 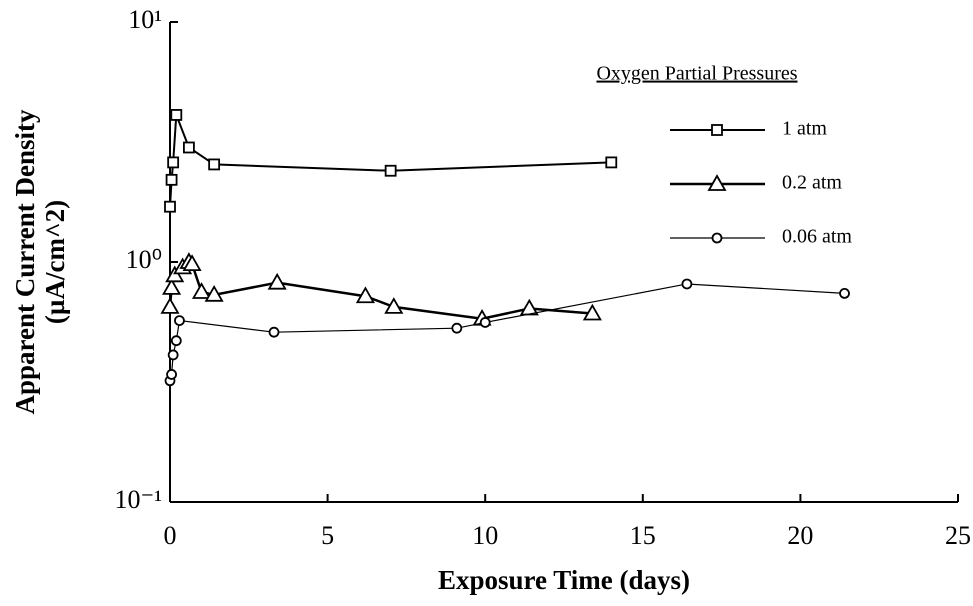 What do you see at coordinates (145, 19) in the screenshot?
I see `y-tick-label: 10¹` at bounding box center [145, 19].